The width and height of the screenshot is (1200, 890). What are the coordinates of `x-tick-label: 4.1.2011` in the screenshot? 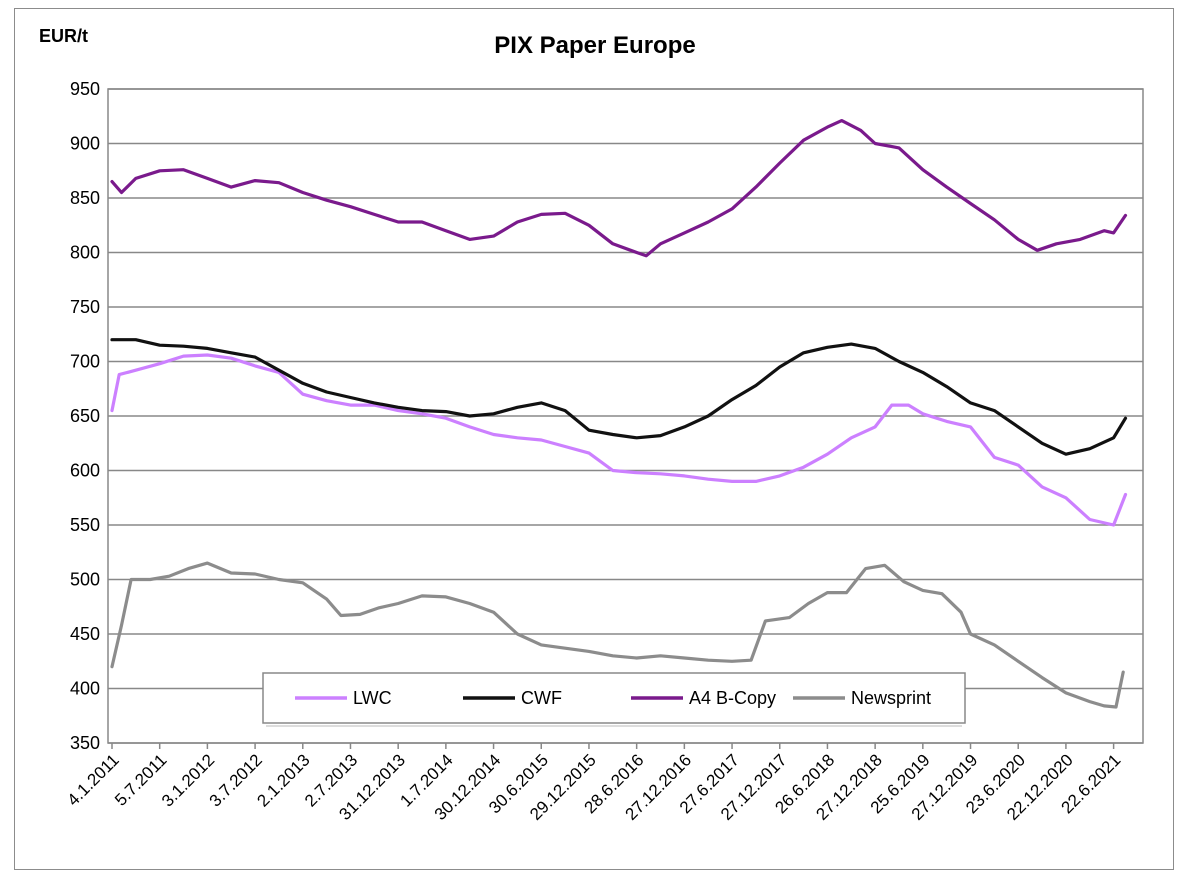 It's located at (92, 779).